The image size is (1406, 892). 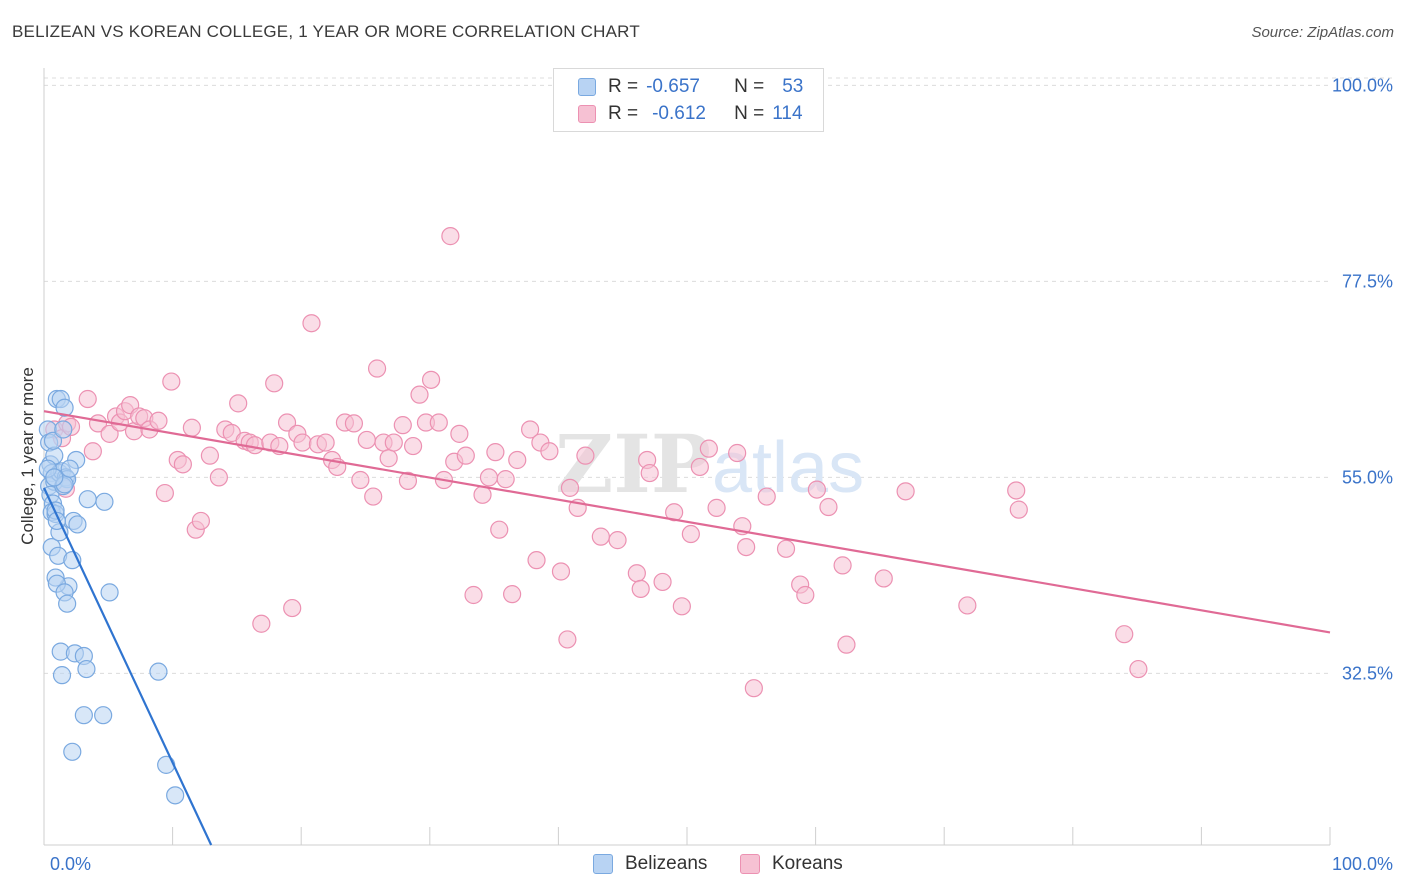 What do you see at coordinates (623, 86) in the screenshot?
I see `legend-r-label: R =` at bounding box center [623, 86].